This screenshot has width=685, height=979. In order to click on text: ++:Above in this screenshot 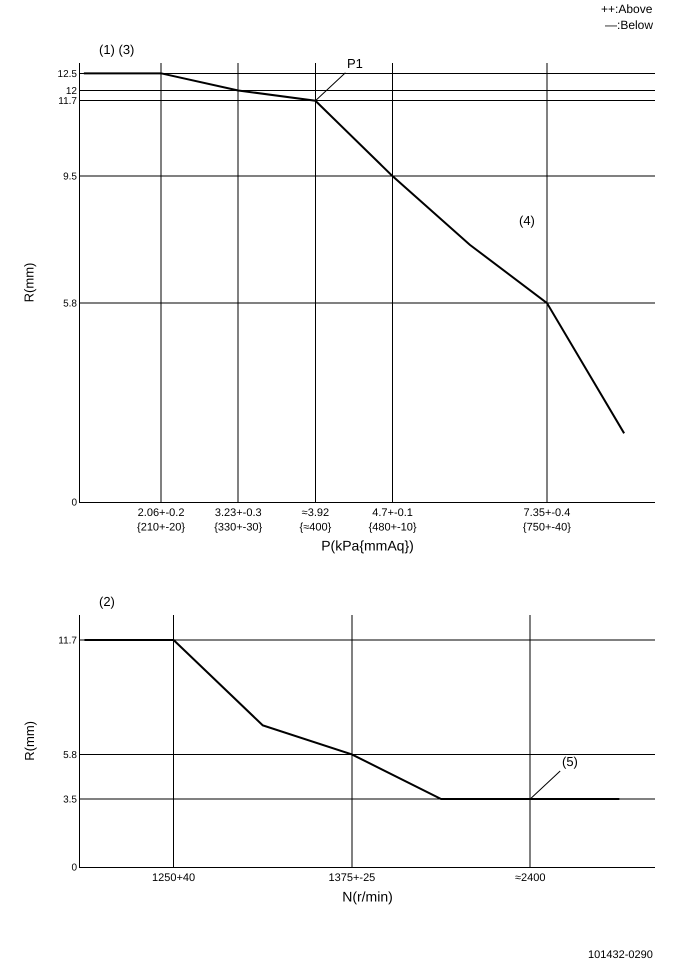, I will do `click(627, 9)`.